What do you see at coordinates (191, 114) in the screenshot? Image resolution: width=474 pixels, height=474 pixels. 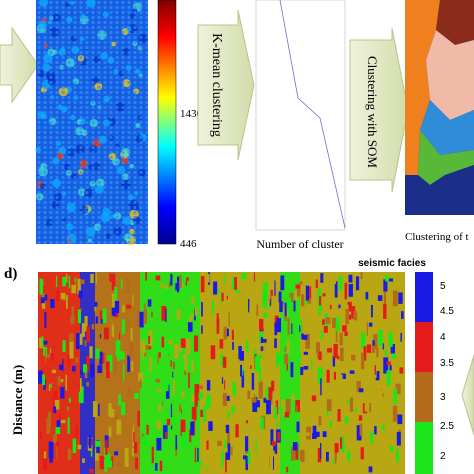 I see `colorbar-tick-label: 1430` at bounding box center [191, 114].